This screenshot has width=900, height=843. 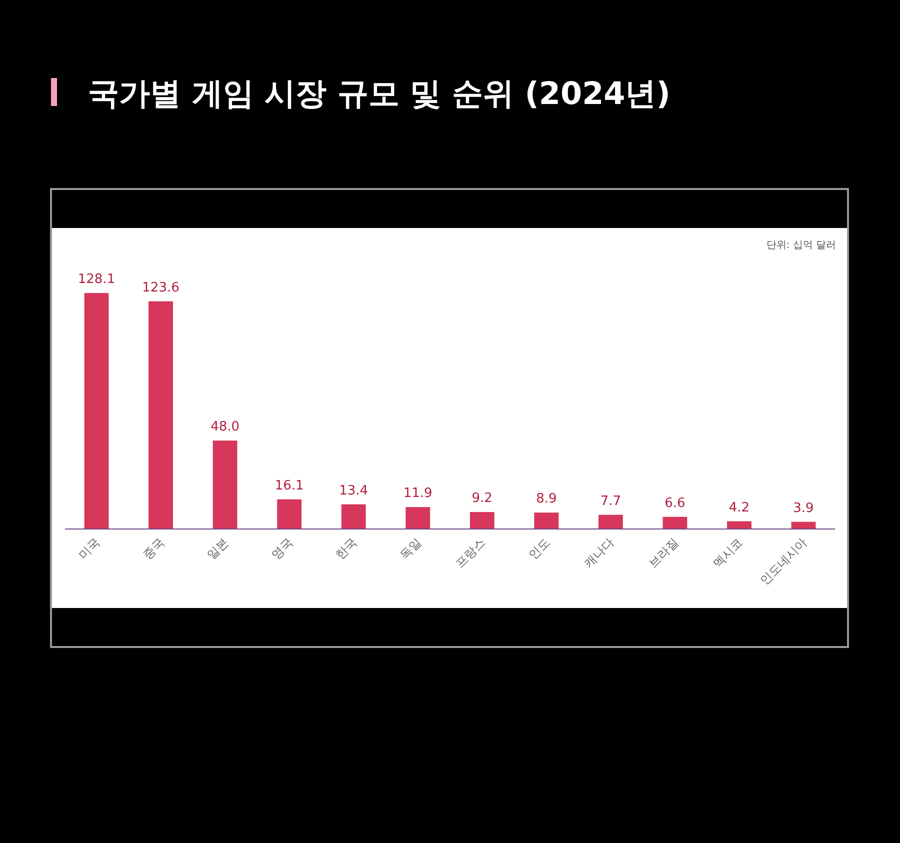 I want to click on x-tick-label: 한국, so click(x=346, y=548).